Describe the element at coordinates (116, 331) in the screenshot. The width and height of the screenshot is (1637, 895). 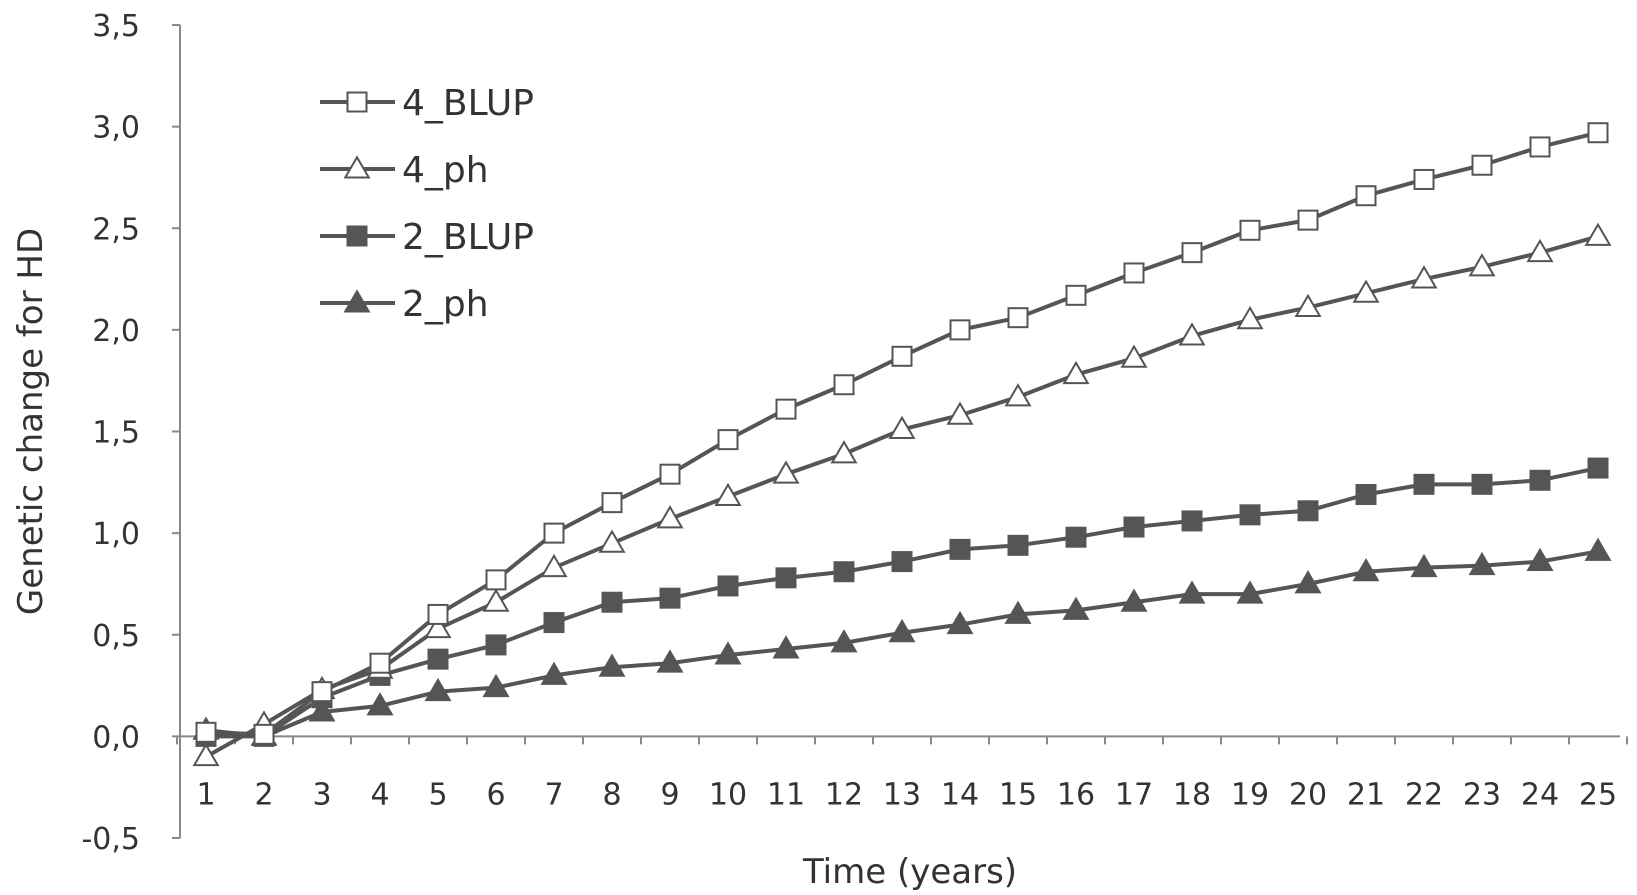
I see `y-tick-label: 2,0` at that location.